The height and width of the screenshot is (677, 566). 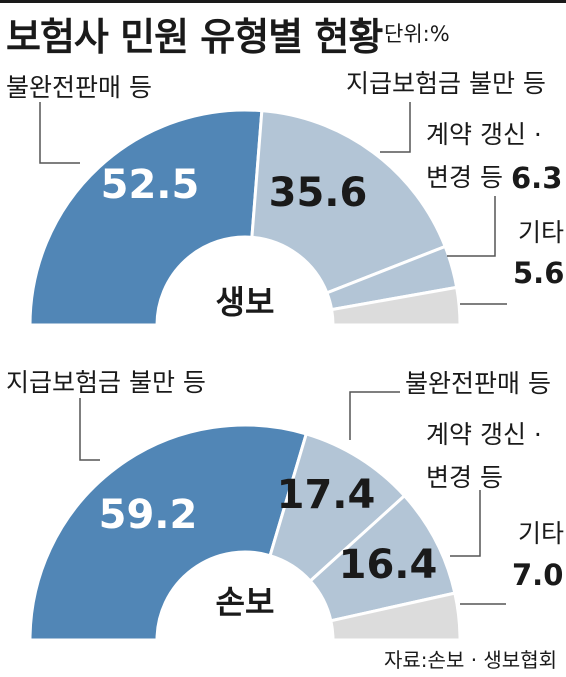 I want to click on label-life-c1: 계약 갱신 ·, so click(x=484, y=134).